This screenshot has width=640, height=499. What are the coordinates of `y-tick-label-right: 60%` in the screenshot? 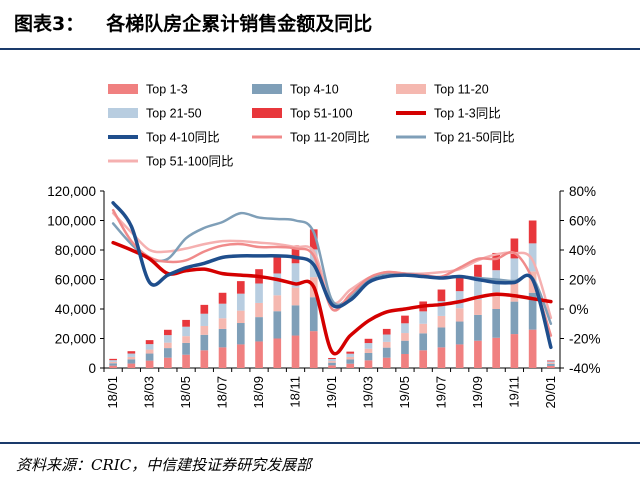 It's located at (582, 221).